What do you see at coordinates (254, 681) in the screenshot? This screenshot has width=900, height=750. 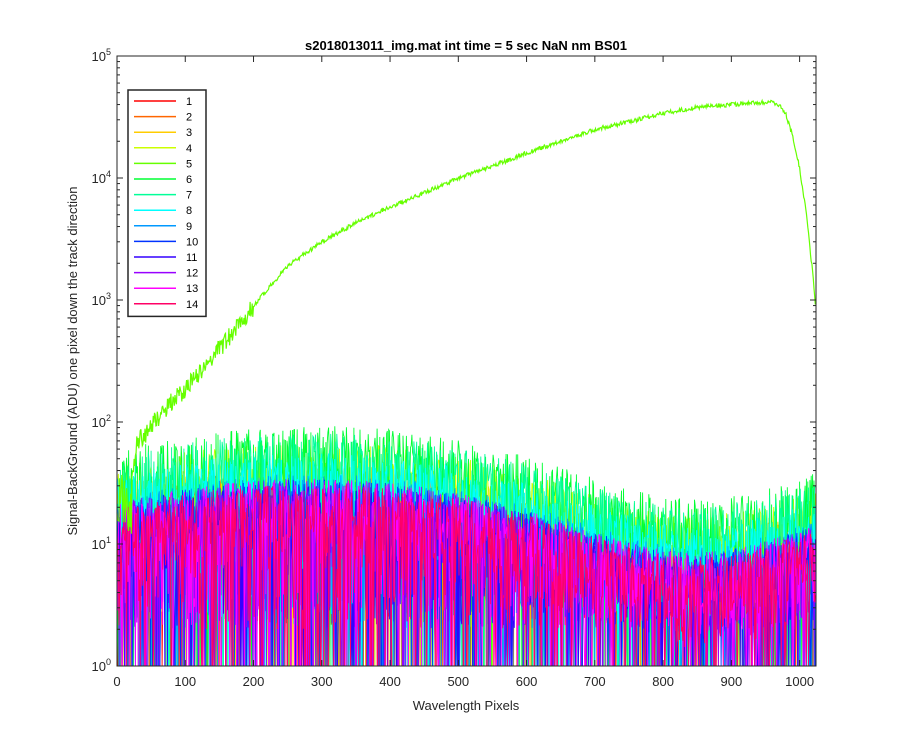 I see `x-tick-label: 200` at bounding box center [254, 681].